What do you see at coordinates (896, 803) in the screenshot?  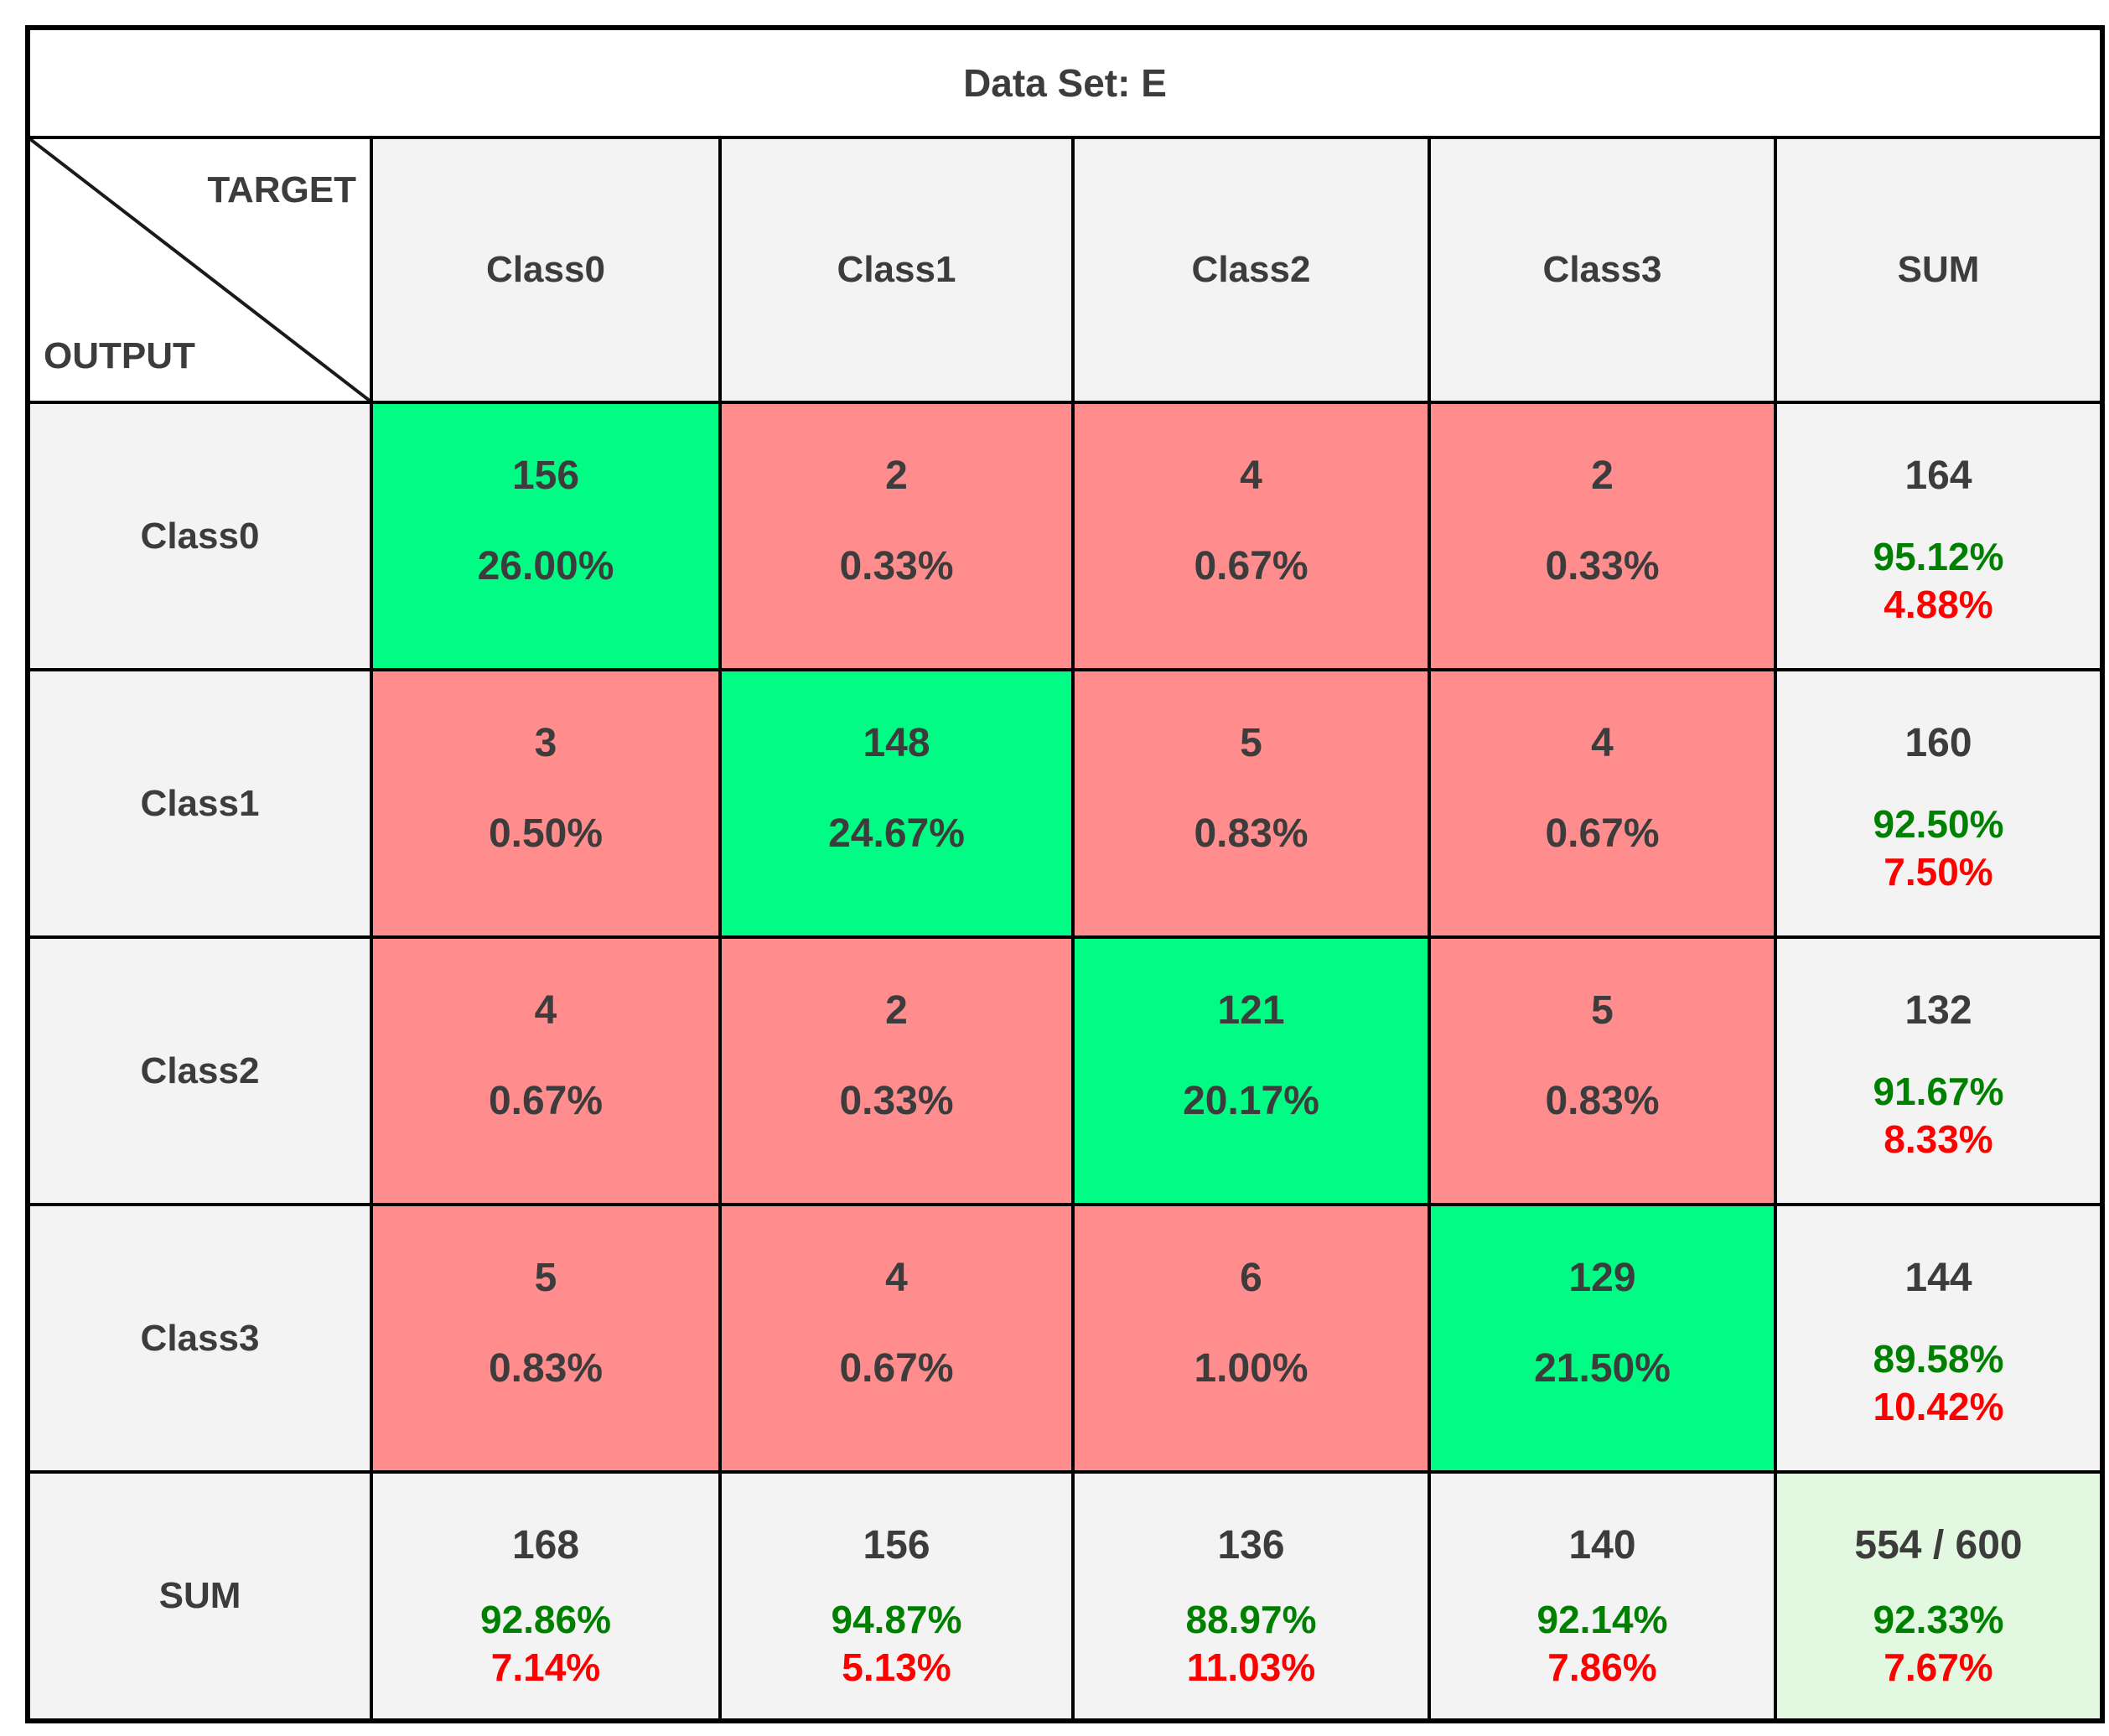 I see `matrix-cell: 148 24.67%` at bounding box center [896, 803].